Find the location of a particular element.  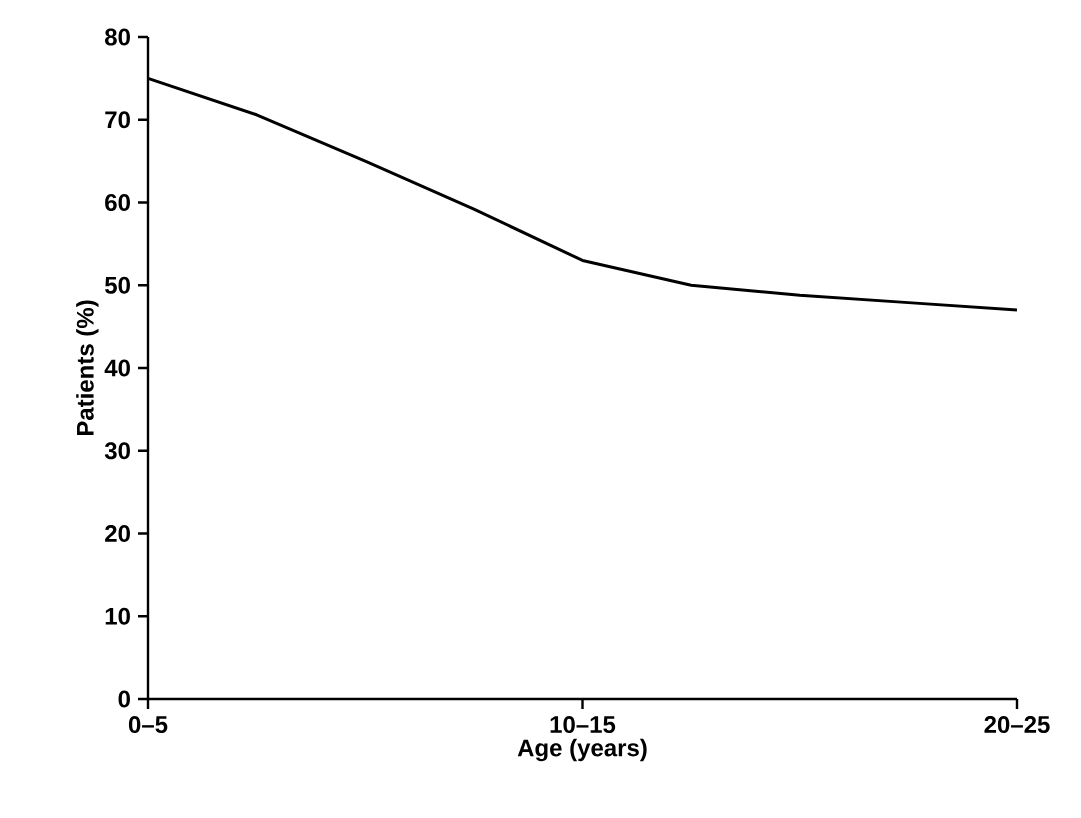

y-tick-label: 30 is located at coordinates (117, 451).